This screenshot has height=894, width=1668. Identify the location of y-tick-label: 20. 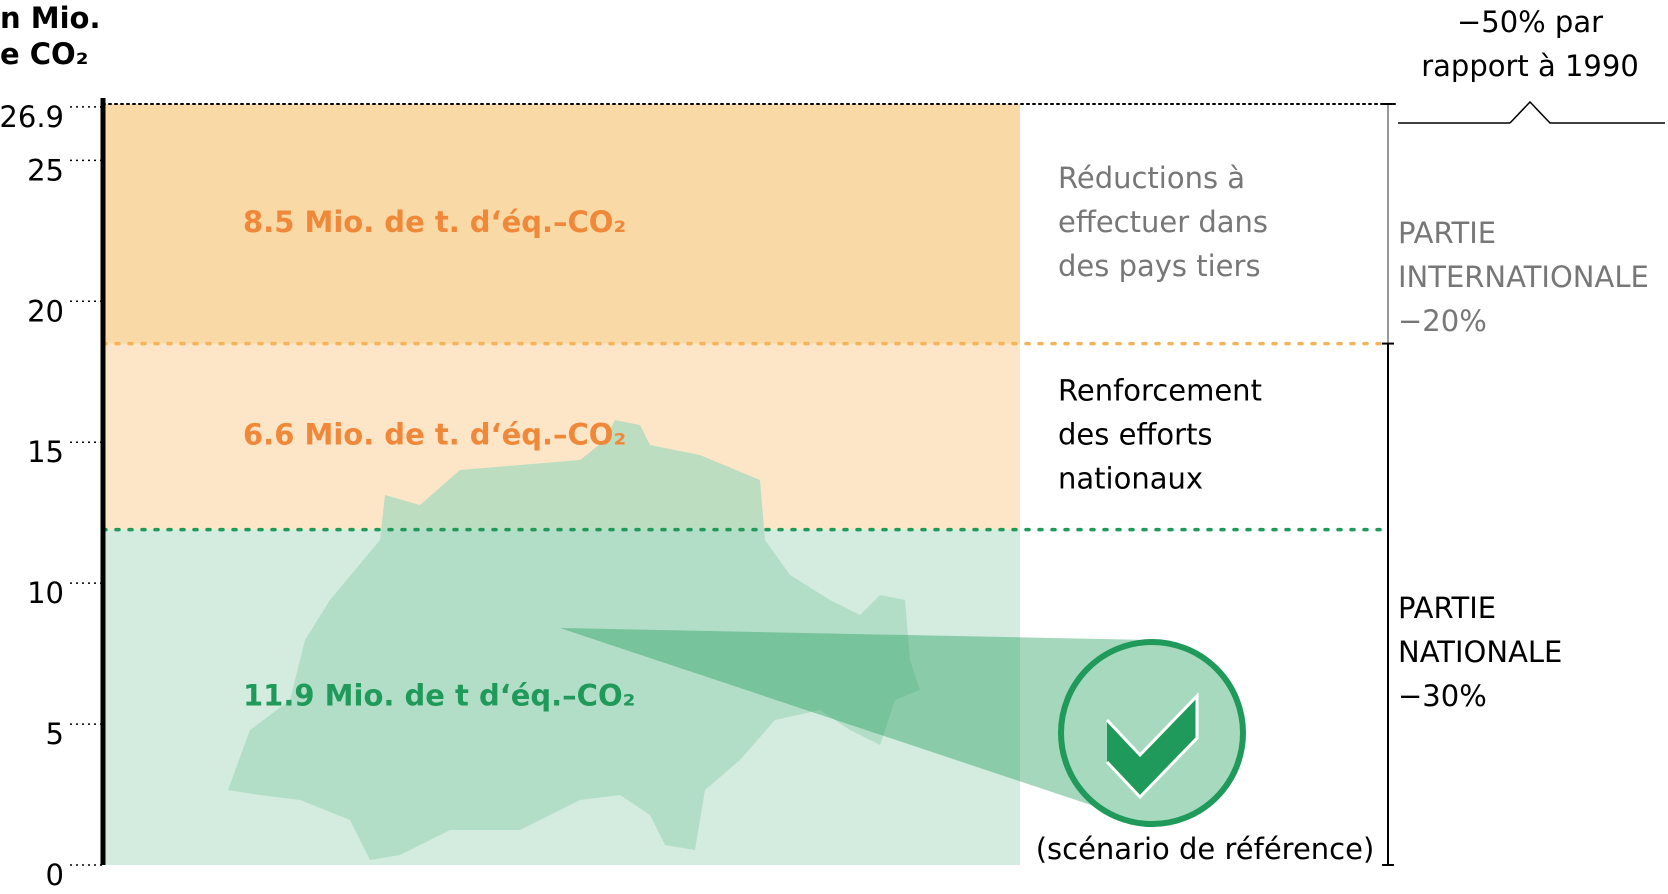
(45, 311).